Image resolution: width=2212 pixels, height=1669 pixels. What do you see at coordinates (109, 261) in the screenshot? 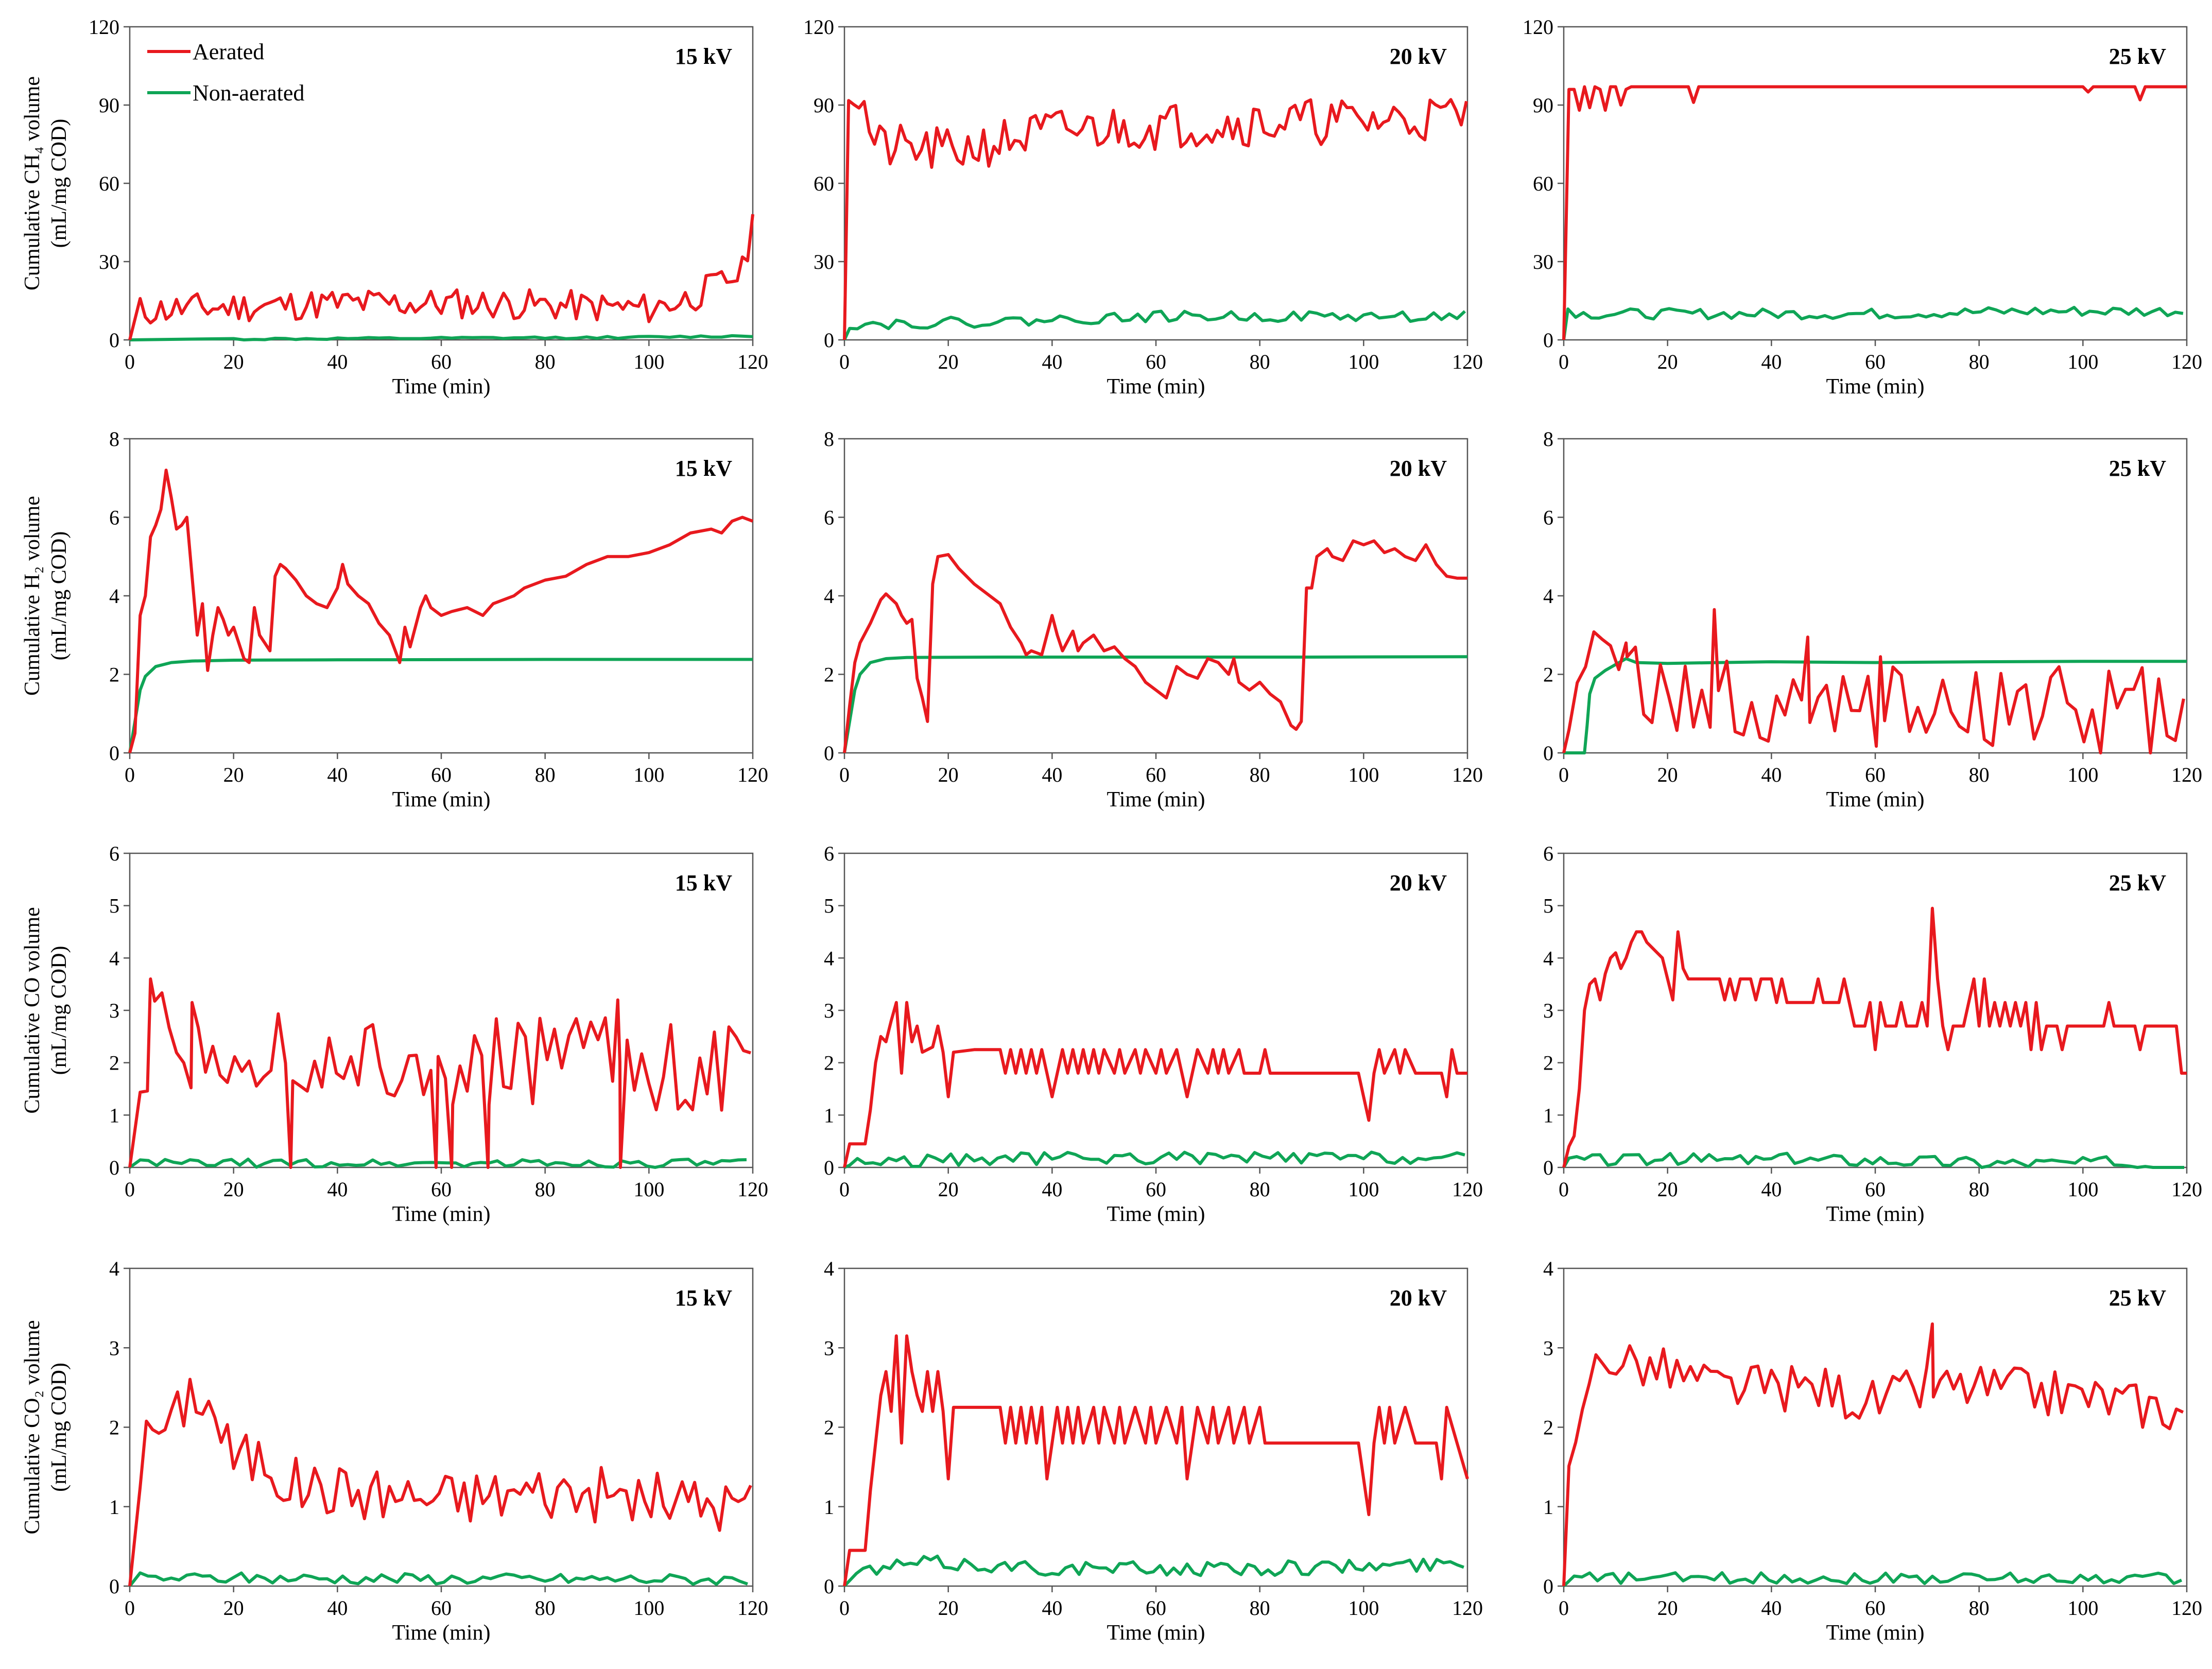
I see `y-tick-label: 30` at bounding box center [109, 261].